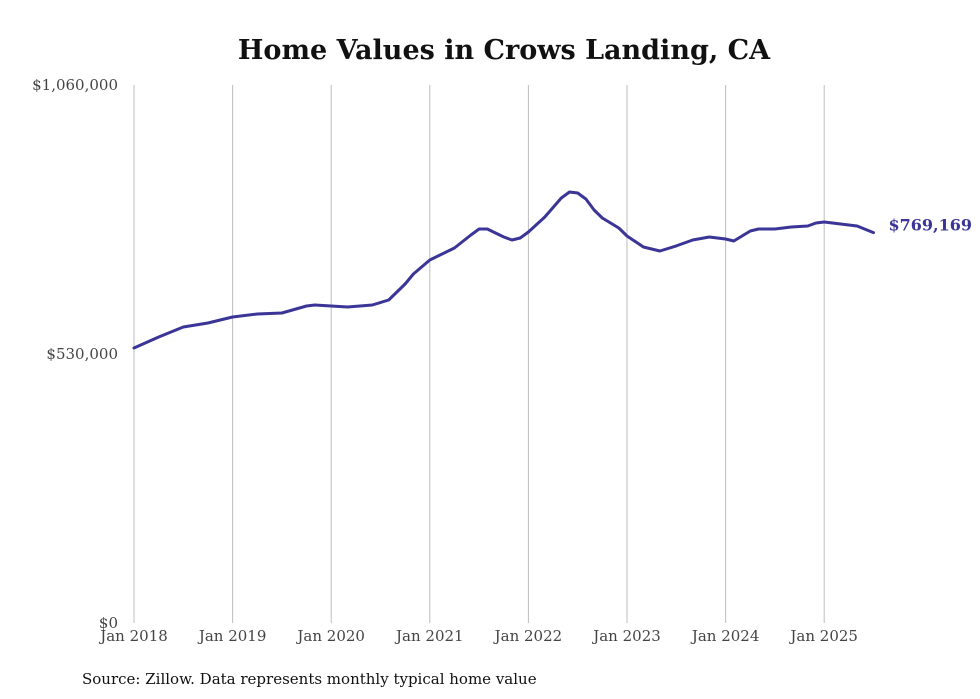 The height and width of the screenshot is (699, 980). What do you see at coordinates (429, 636) in the screenshot?
I see `x-tick-label: Jan 2021` at bounding box center [429, 636].